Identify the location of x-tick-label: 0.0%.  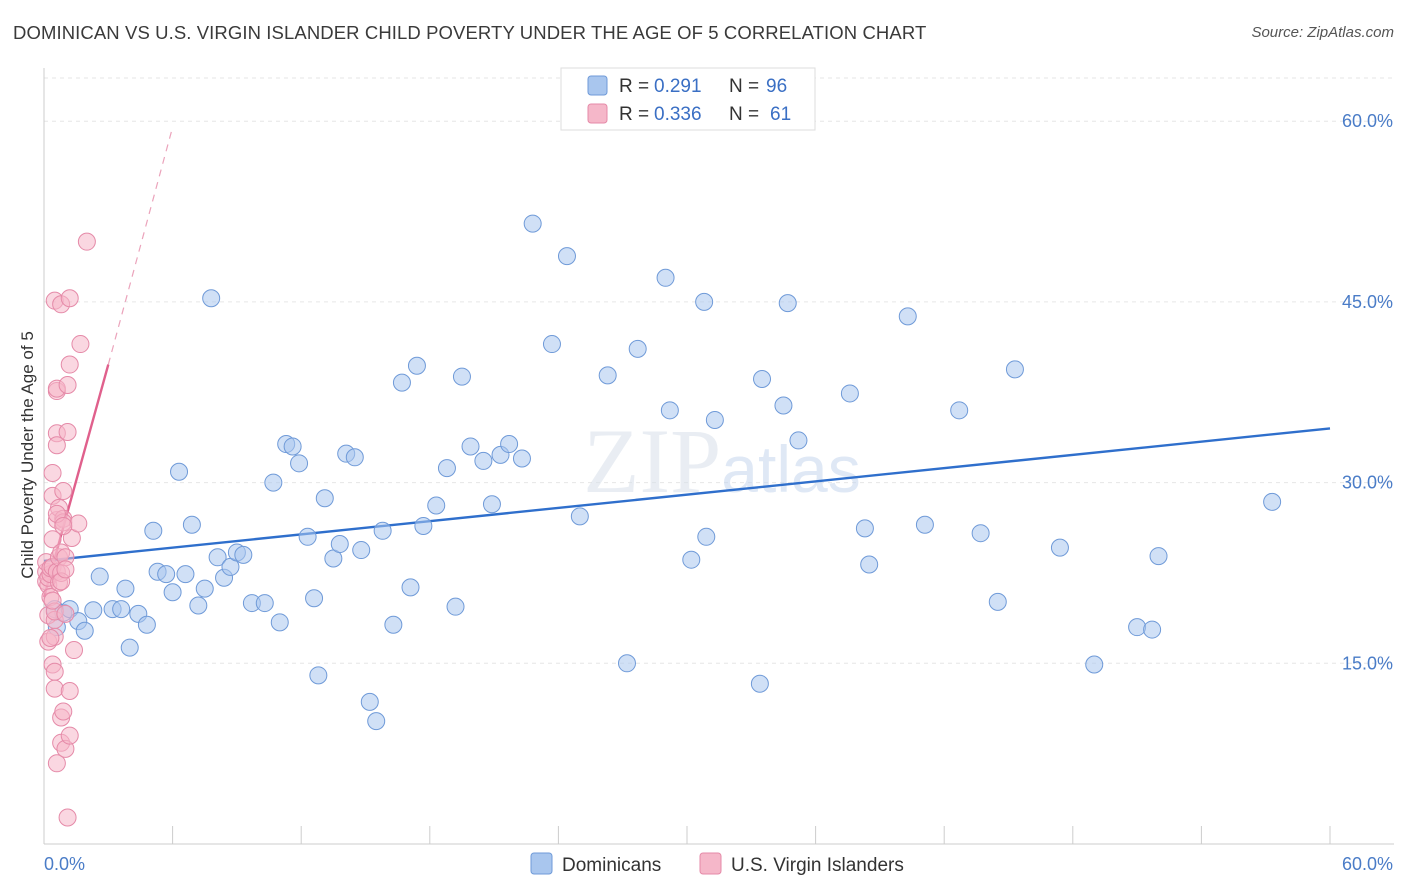
(64, 864).